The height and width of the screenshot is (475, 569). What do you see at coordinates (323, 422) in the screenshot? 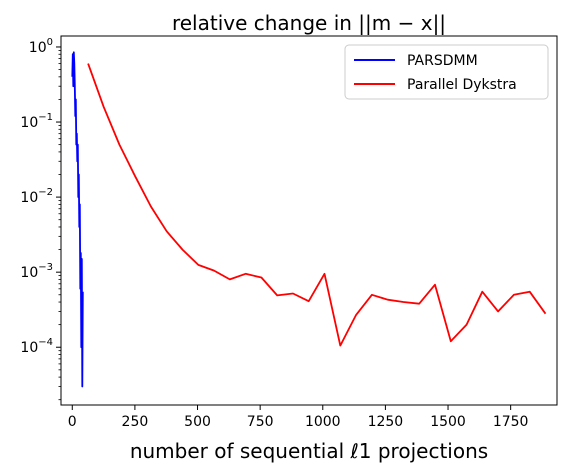
I see `x-tick-label: 1000` at bounding box center [323, 422].